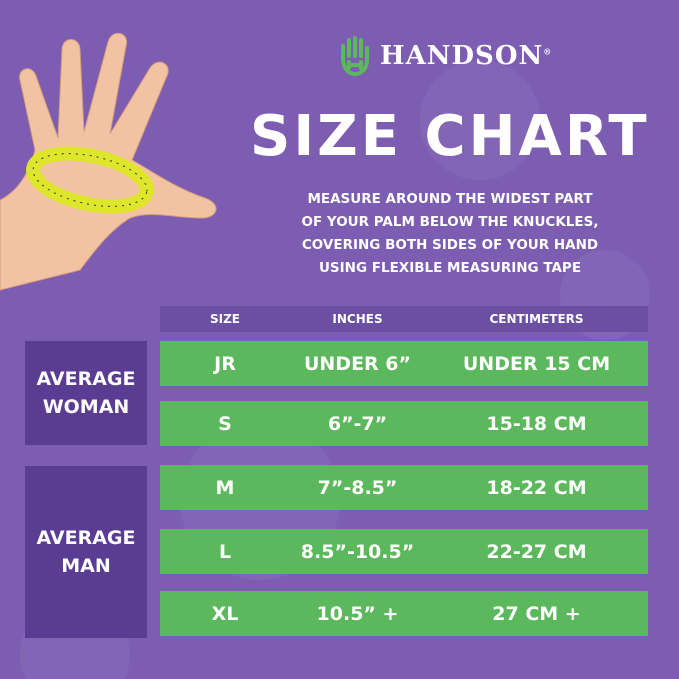 The width and height of the screenshot is (679, 679). Describe the element at coordinates (357, 487) in the screenshot. I see `cell-inches: 7”-8.5”` at that location.